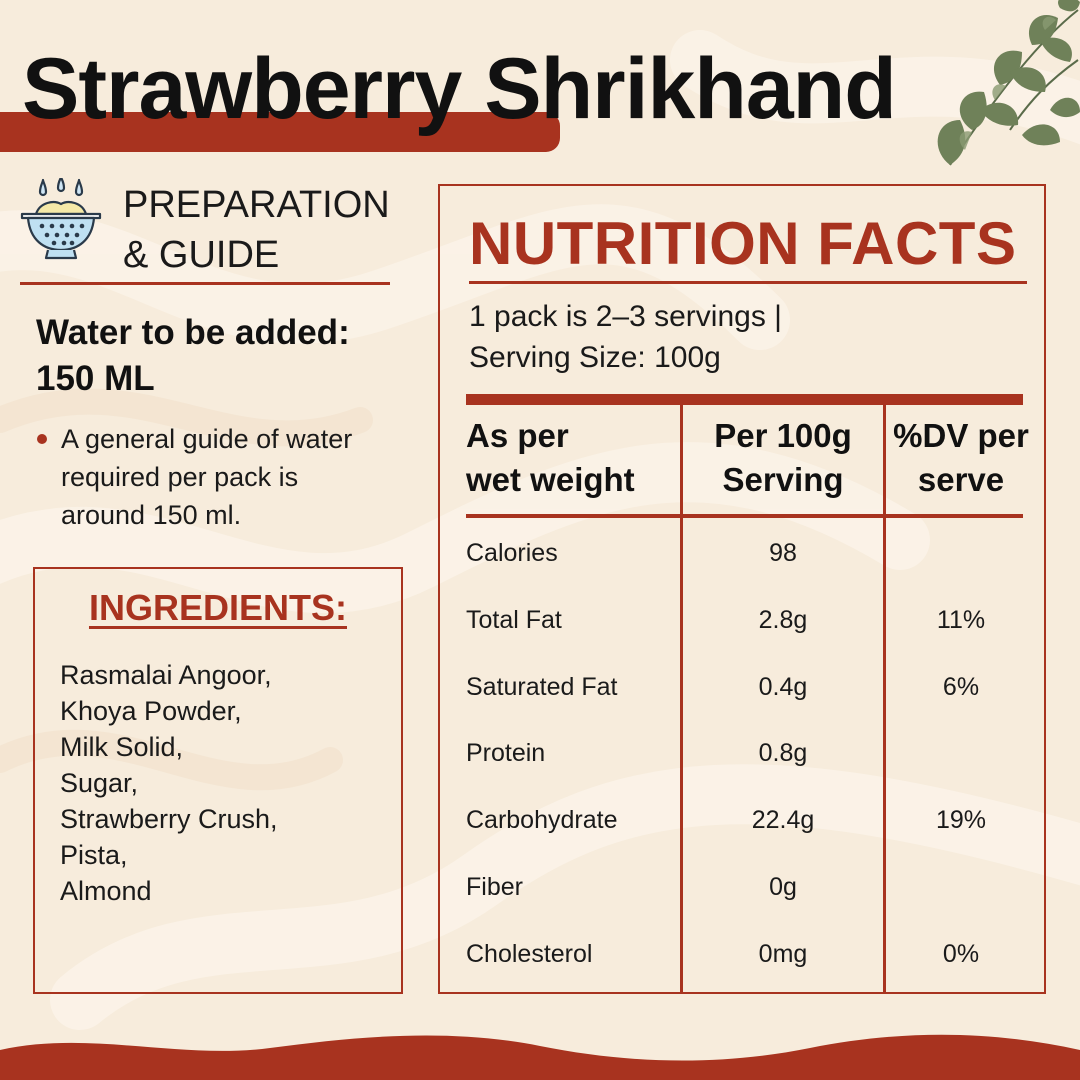  Describe the element at coordinates (95, 378) in the screenshot. I see `water-value: 150 ML` at that location.